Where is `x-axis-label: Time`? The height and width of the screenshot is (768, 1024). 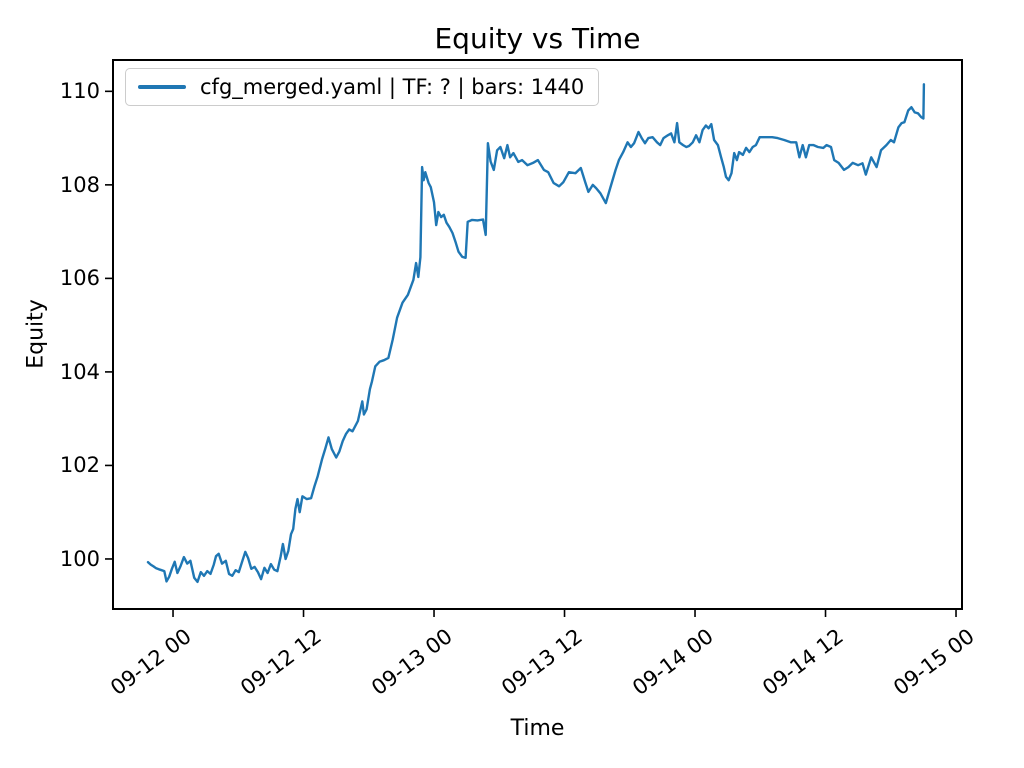
x-axis-label: Time is located at coordinates (537, 728).